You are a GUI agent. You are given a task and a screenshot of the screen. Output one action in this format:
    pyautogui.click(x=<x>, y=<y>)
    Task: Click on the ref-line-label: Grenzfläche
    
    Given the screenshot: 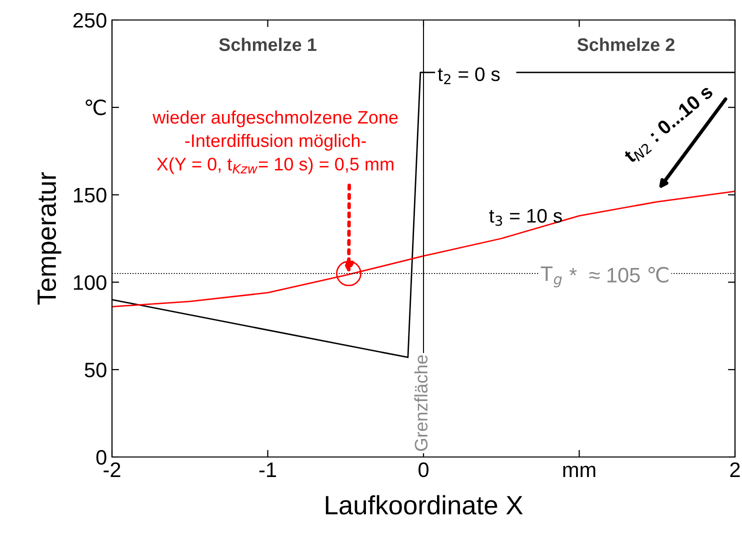 What is the action you would take?
    pyautogui.click(x=421, y=403)
    